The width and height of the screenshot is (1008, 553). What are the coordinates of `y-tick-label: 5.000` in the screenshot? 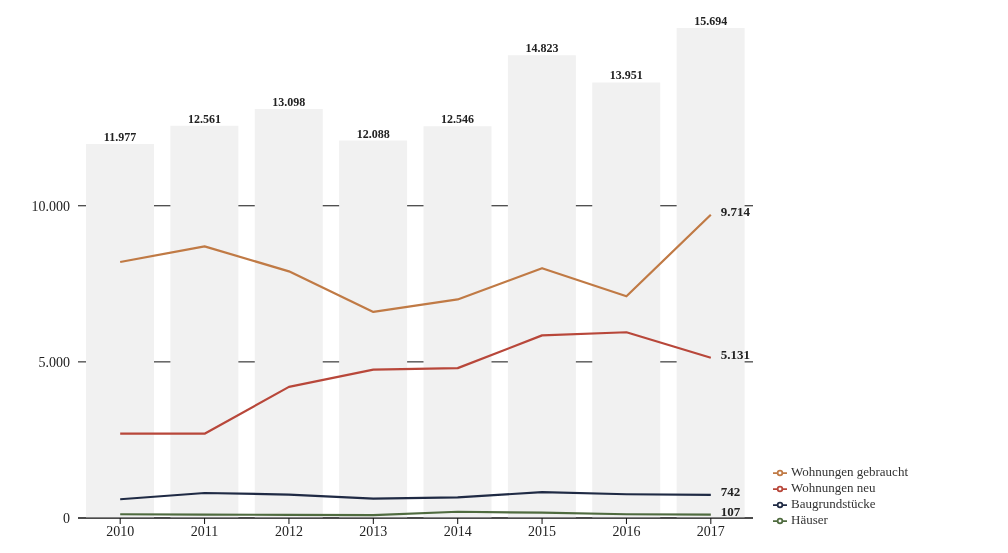 It's located at (54, 362).